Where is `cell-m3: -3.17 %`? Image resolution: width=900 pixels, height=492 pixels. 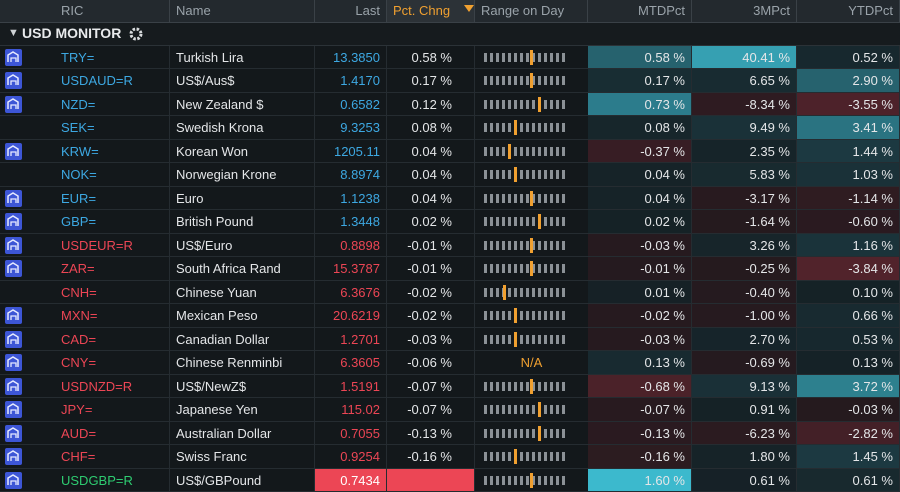 cell-m3: -3.17 % is located at coordinates (744, 198).